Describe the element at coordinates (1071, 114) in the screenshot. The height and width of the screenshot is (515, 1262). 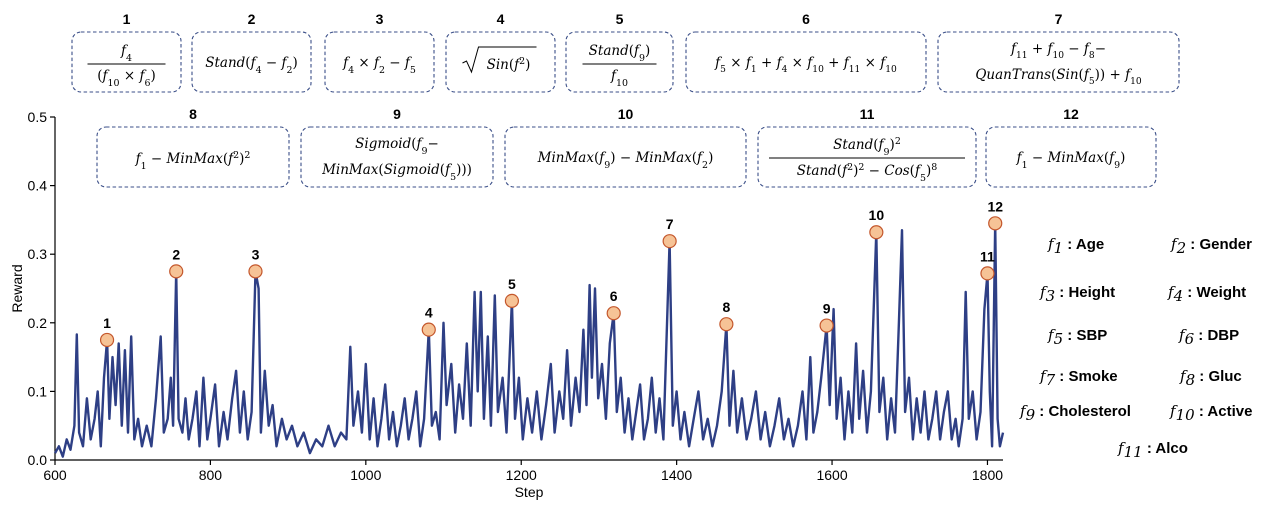
I see `formula-box-number: 12` at that location.